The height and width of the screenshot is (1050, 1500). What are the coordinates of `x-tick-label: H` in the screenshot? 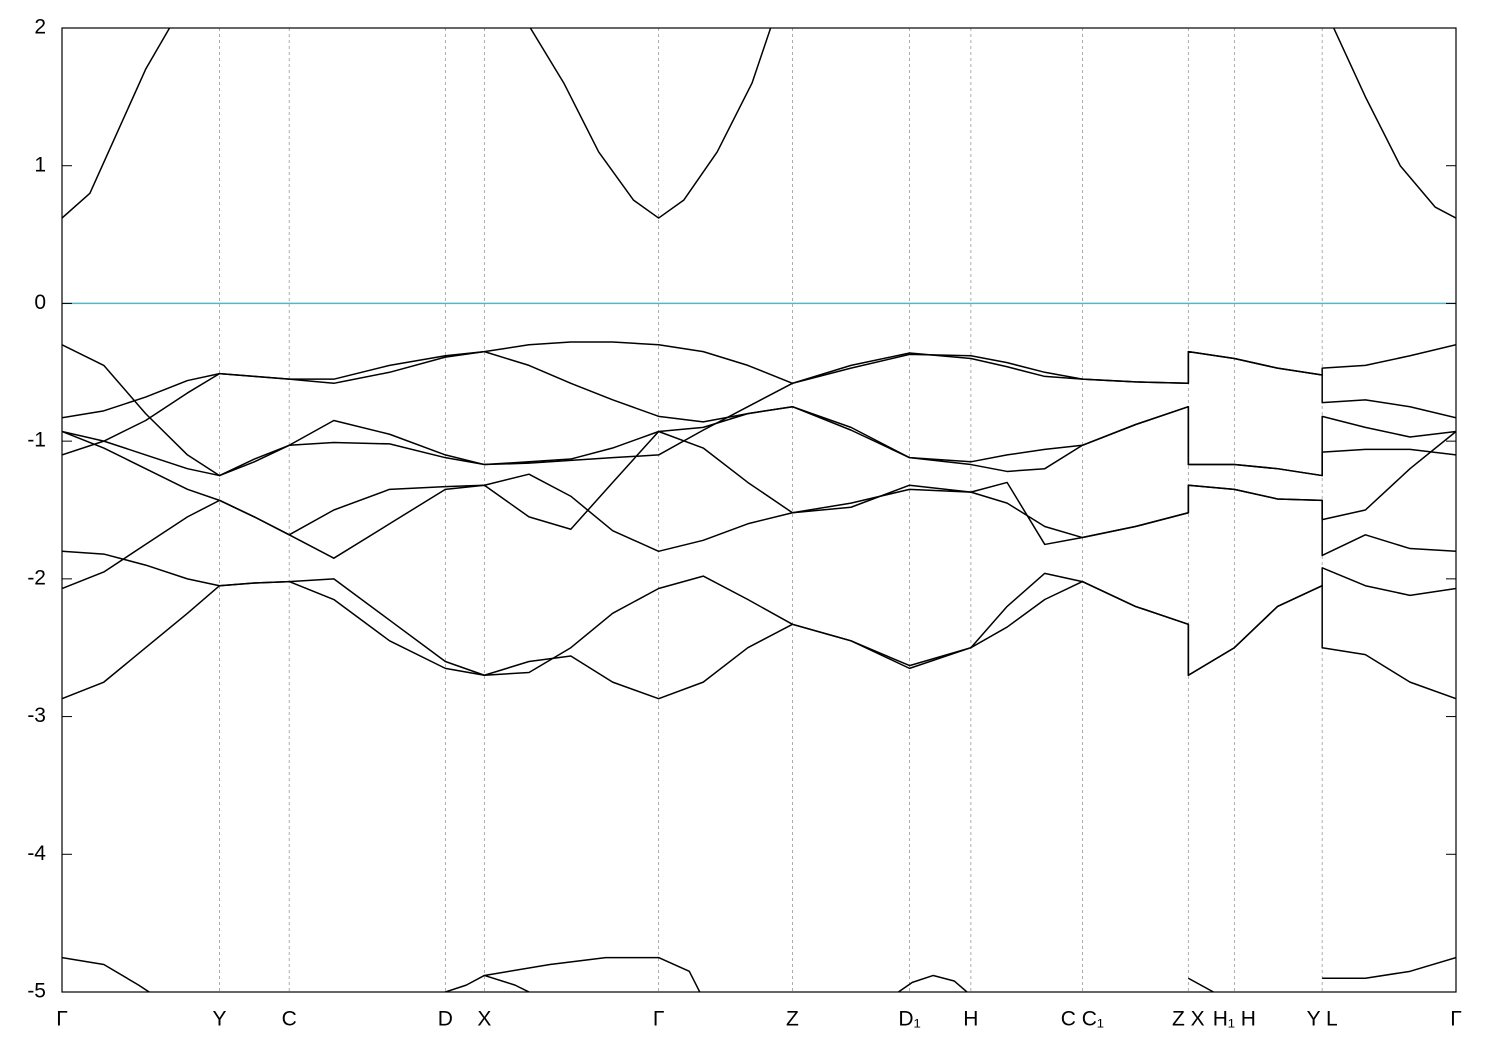 It's located at (970, 1019).